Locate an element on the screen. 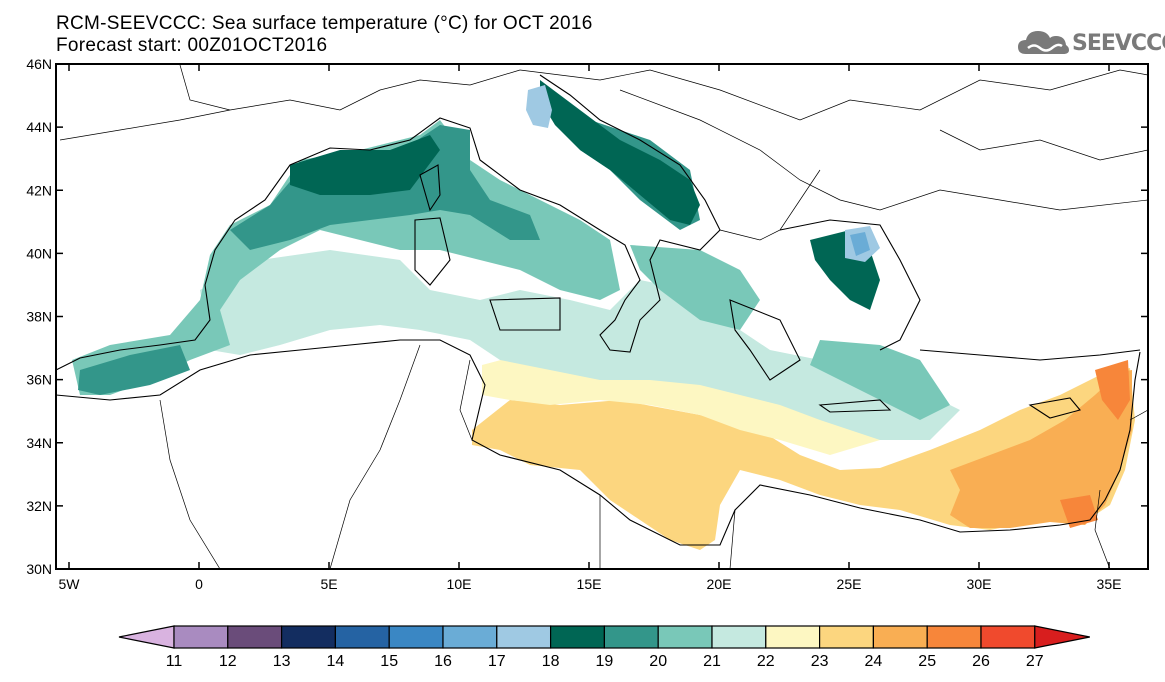 The height and width of the screenshot is (682, 1165). x-tick-label: 5E is located at coordinates (328, 584).